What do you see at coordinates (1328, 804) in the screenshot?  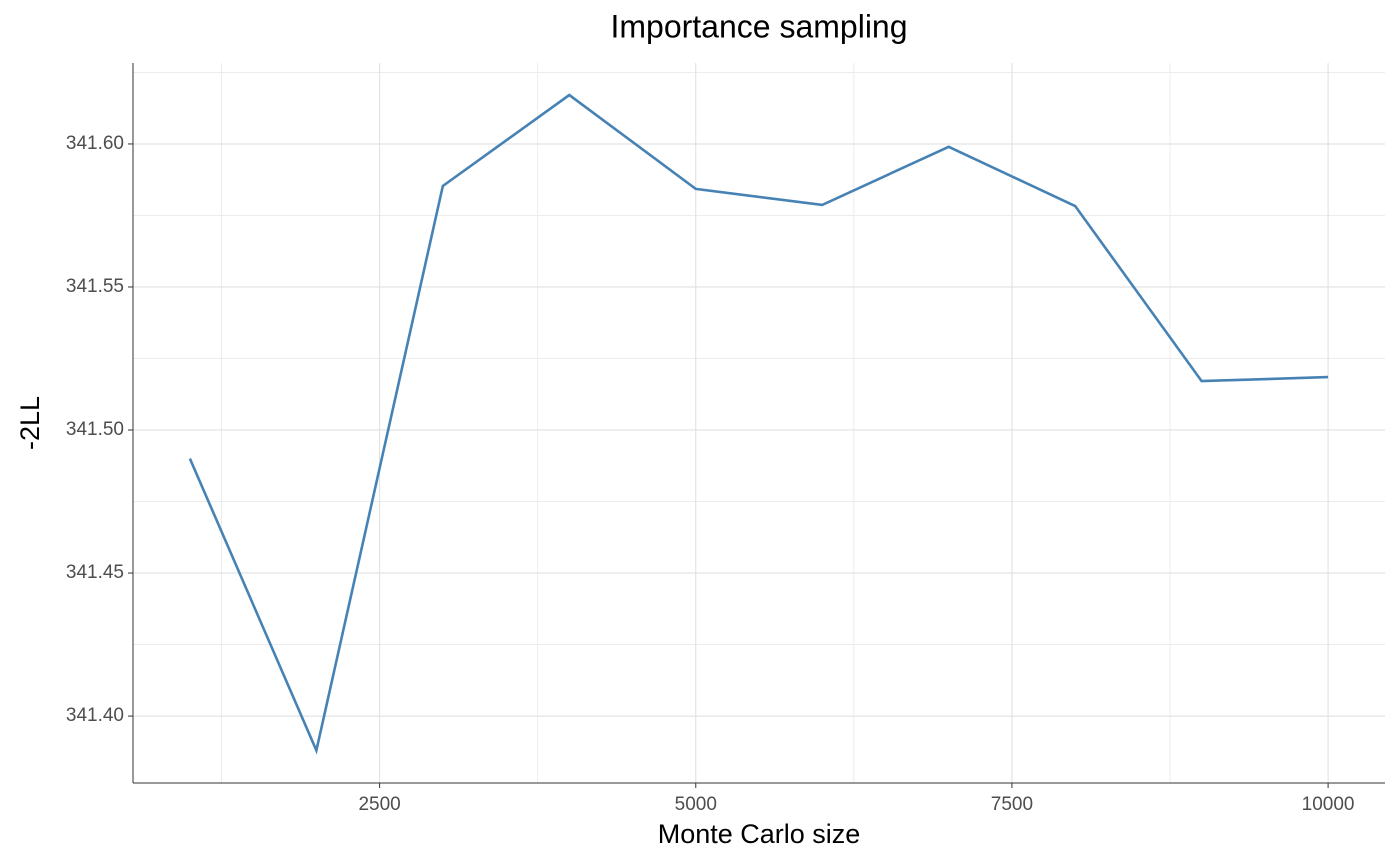 I see `x-tick-label: 10000` at bounding box center [1328, 804].